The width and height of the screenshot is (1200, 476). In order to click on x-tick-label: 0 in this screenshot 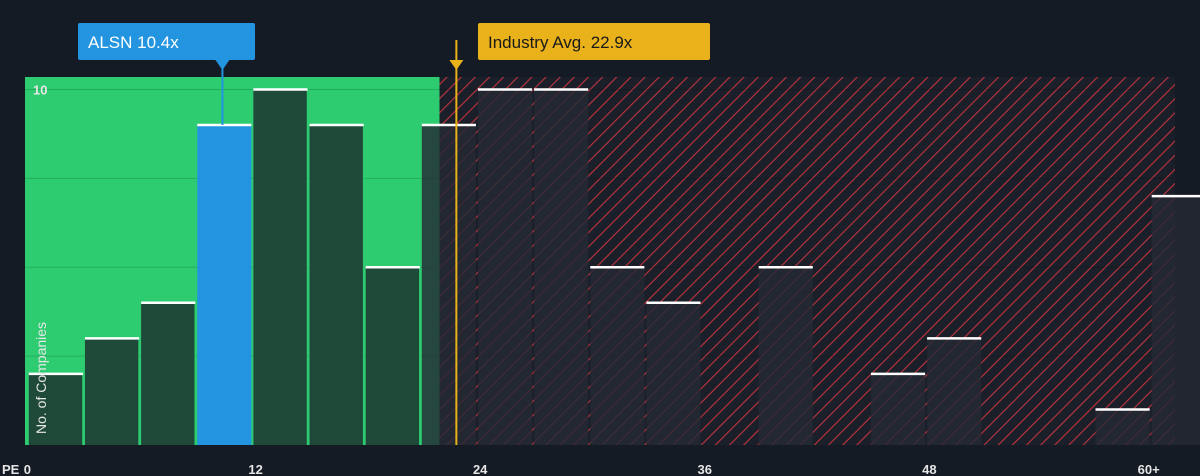, I will do `click(27, 469)`.